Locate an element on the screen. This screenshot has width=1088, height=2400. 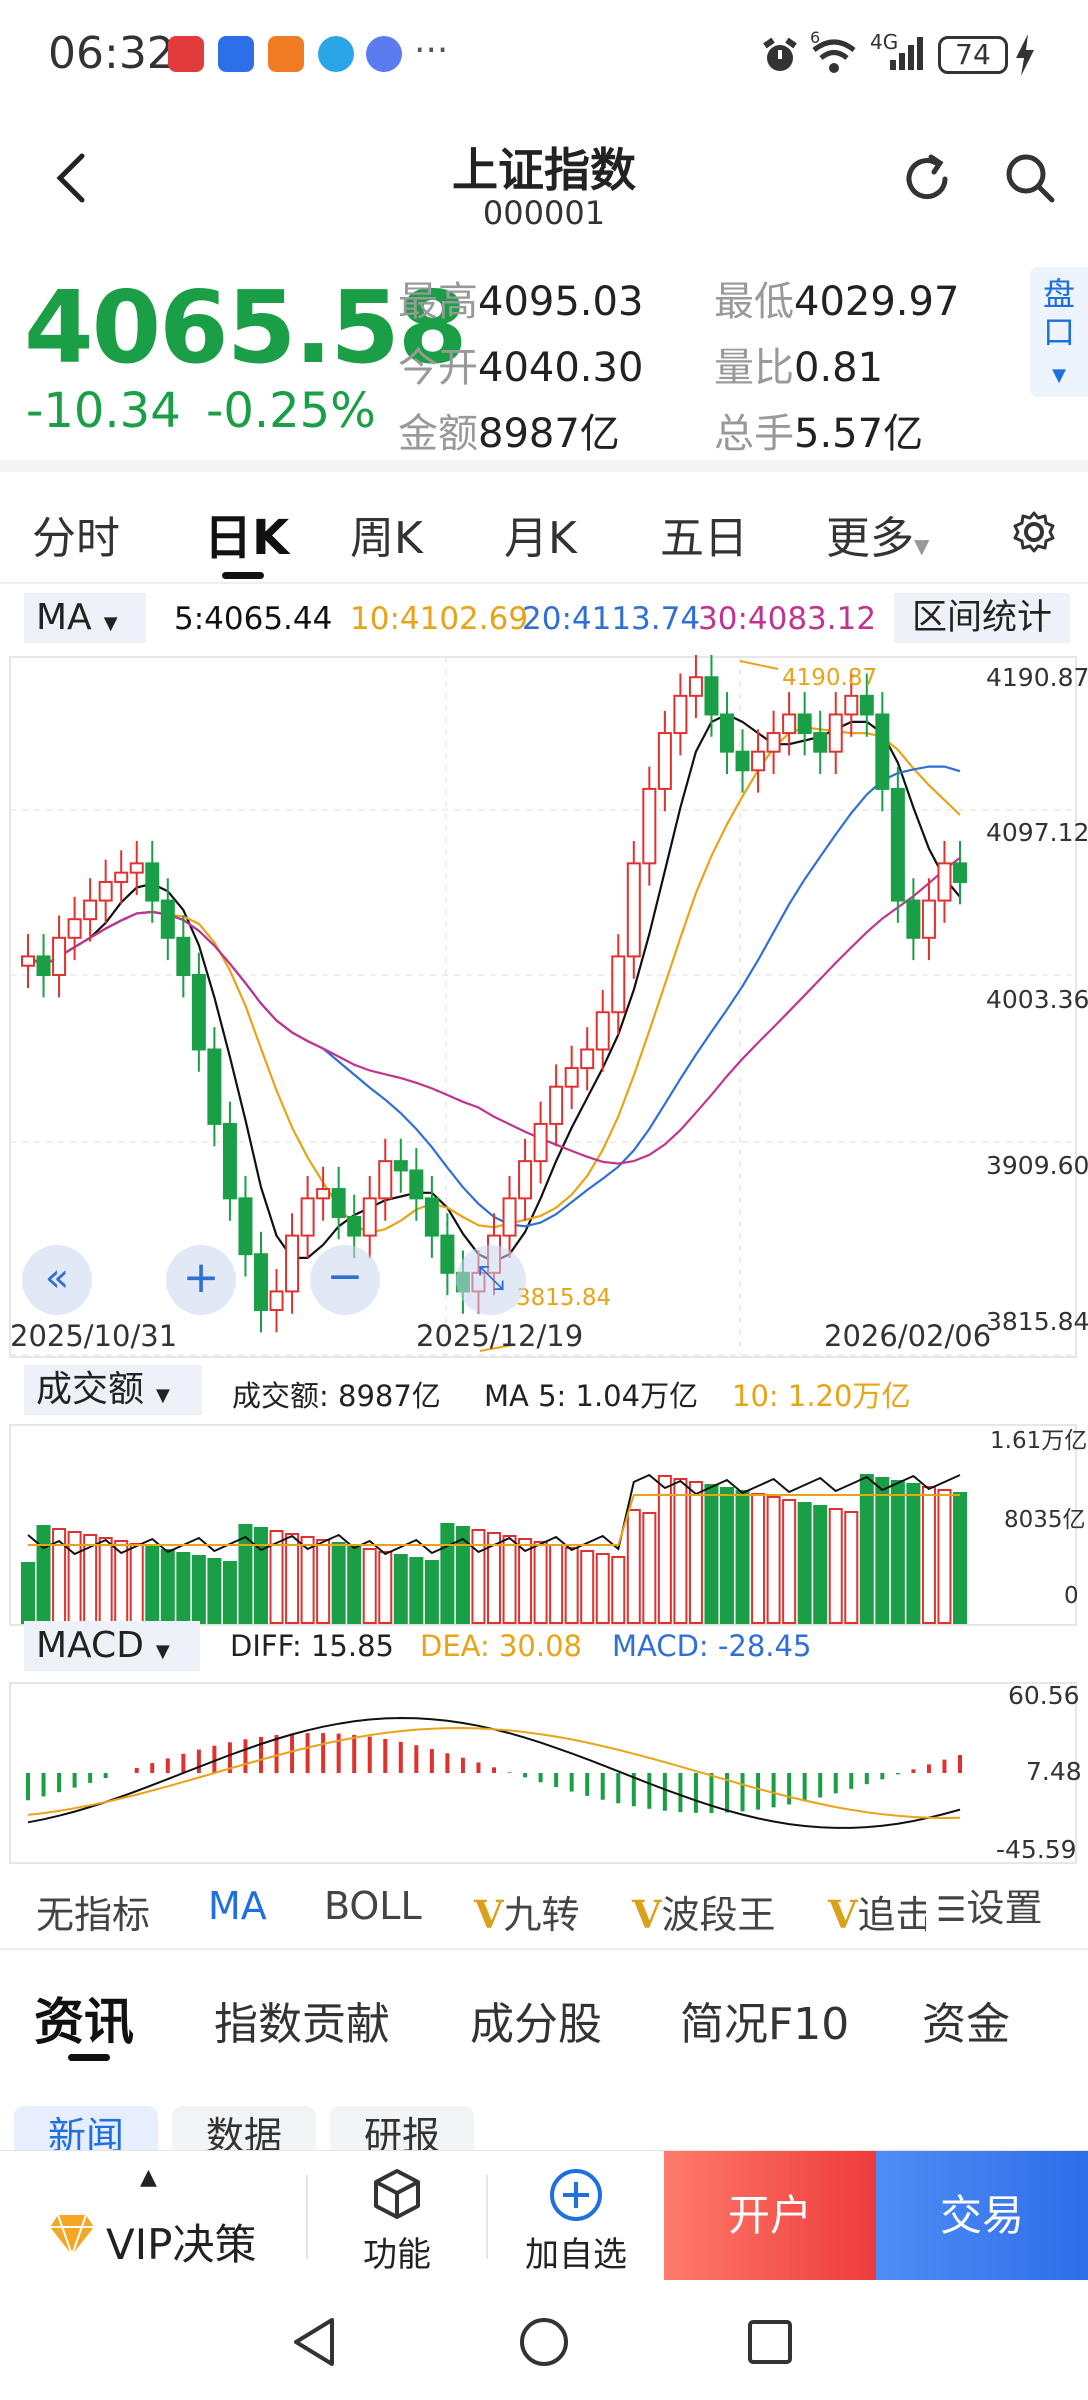
gear-icon is located at coordinates (1034, 532).